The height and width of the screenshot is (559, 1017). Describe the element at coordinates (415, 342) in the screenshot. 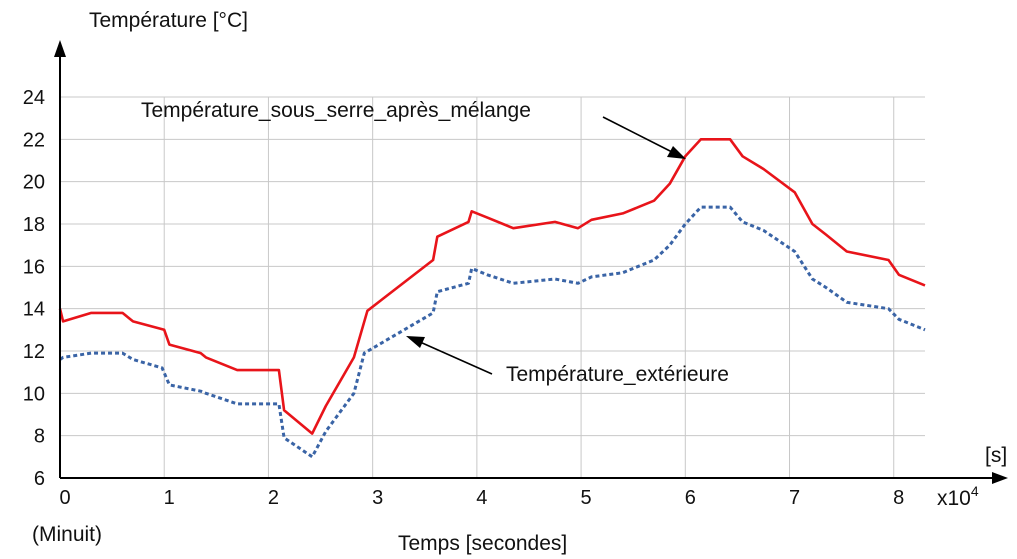

I see `annotation-blue-arrow-head` at that location.